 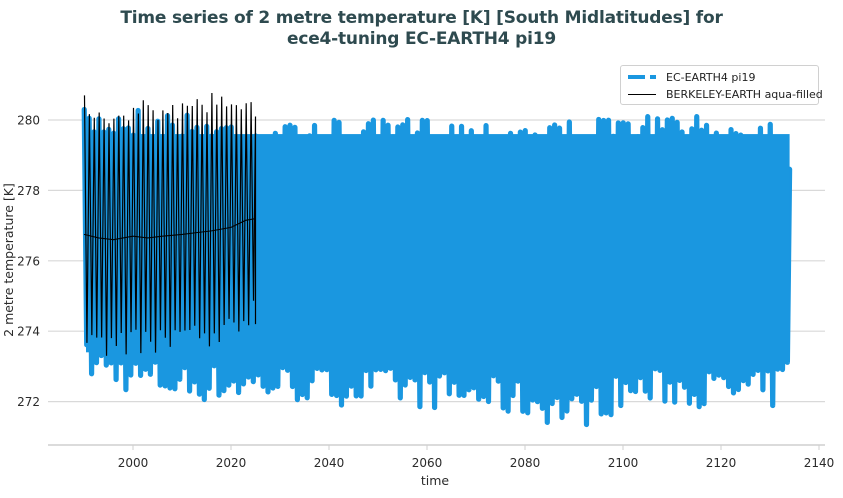 What do you see at coordinates (421, 39) in the screenshot?
I see `chart-title-line2: ece4-tuning EC-EARTH4 pi19` at bounding box center [421, 39].